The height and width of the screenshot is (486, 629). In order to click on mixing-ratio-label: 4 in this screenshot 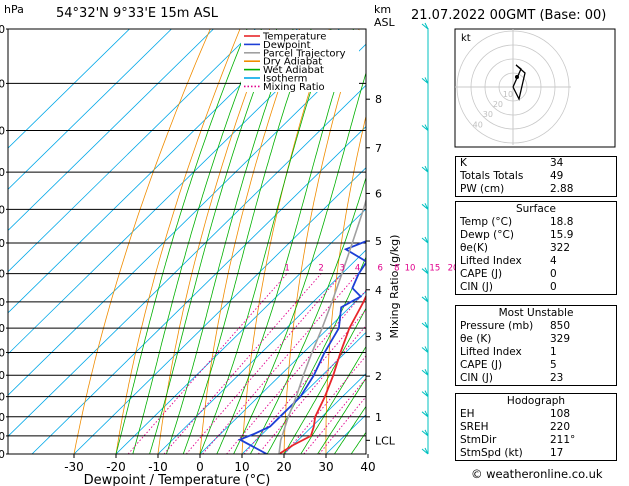, I will do `click(357, 269)`.